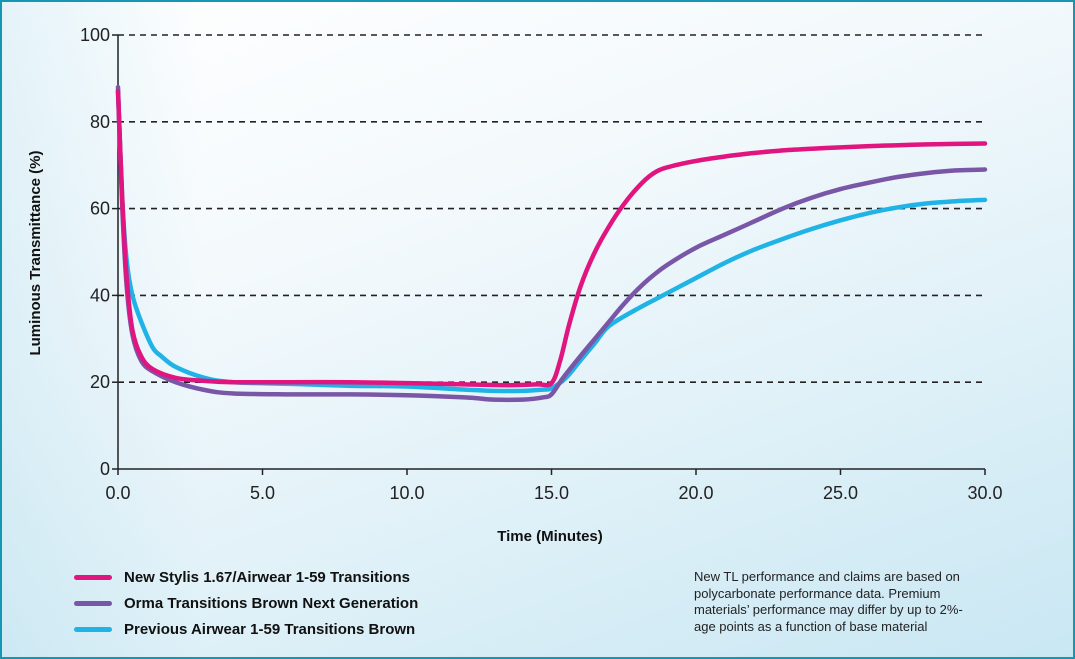  What do you see at coordinates (271, 603) in the screenshot?
I see `legend-label: Orma Transitions Brown Next Generation` at bounding box center [271, 603].